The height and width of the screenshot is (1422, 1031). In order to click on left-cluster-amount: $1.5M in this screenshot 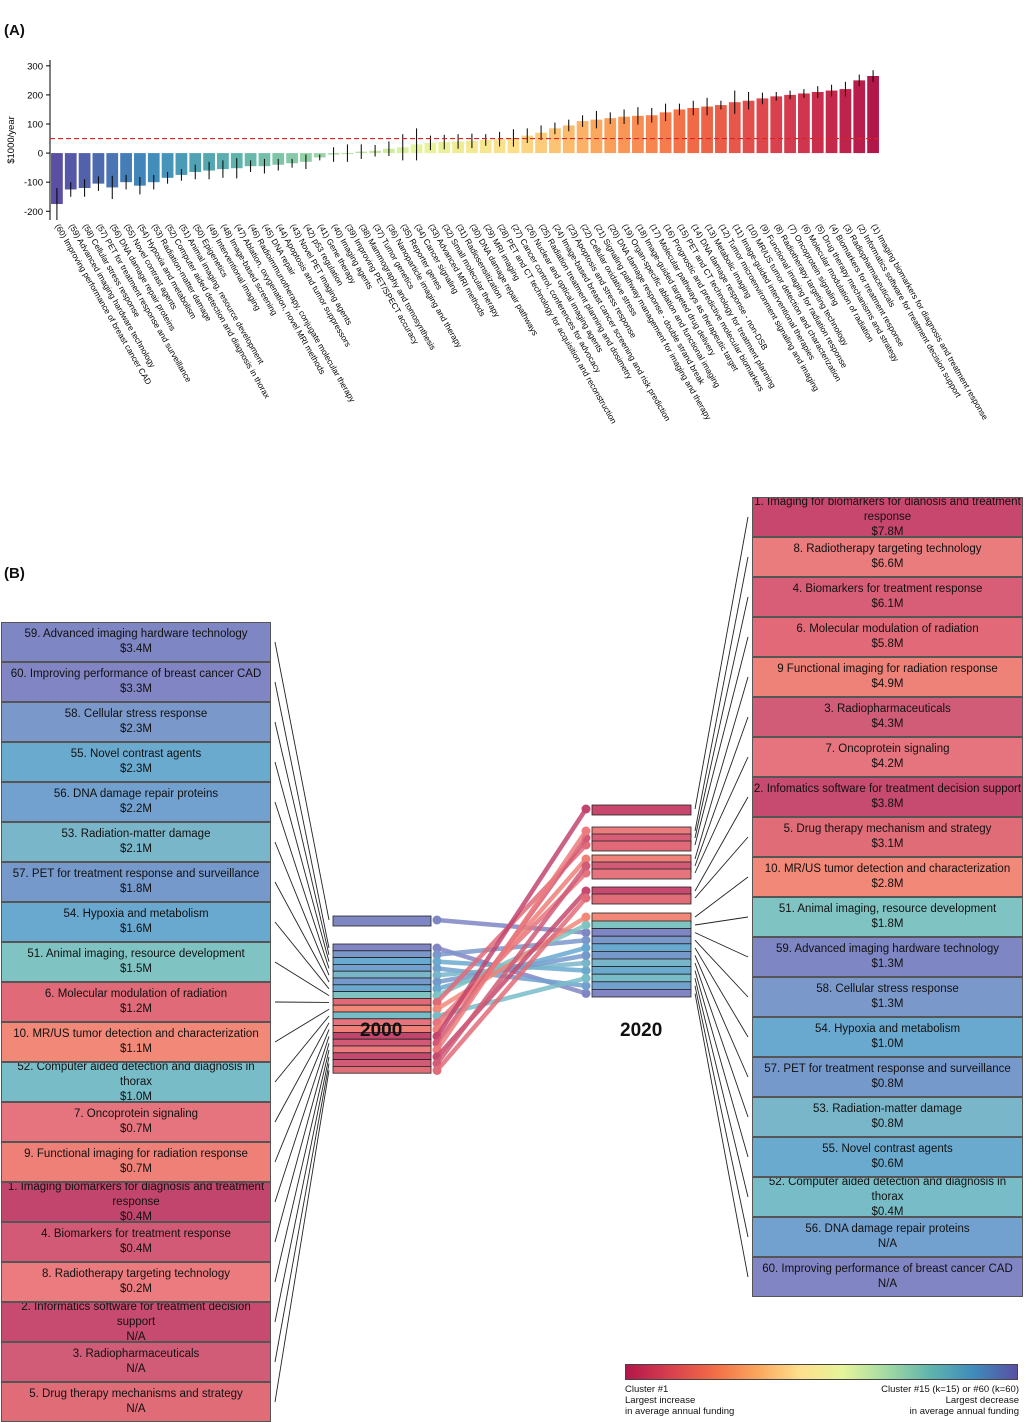, I will do `click(136, 969)`.